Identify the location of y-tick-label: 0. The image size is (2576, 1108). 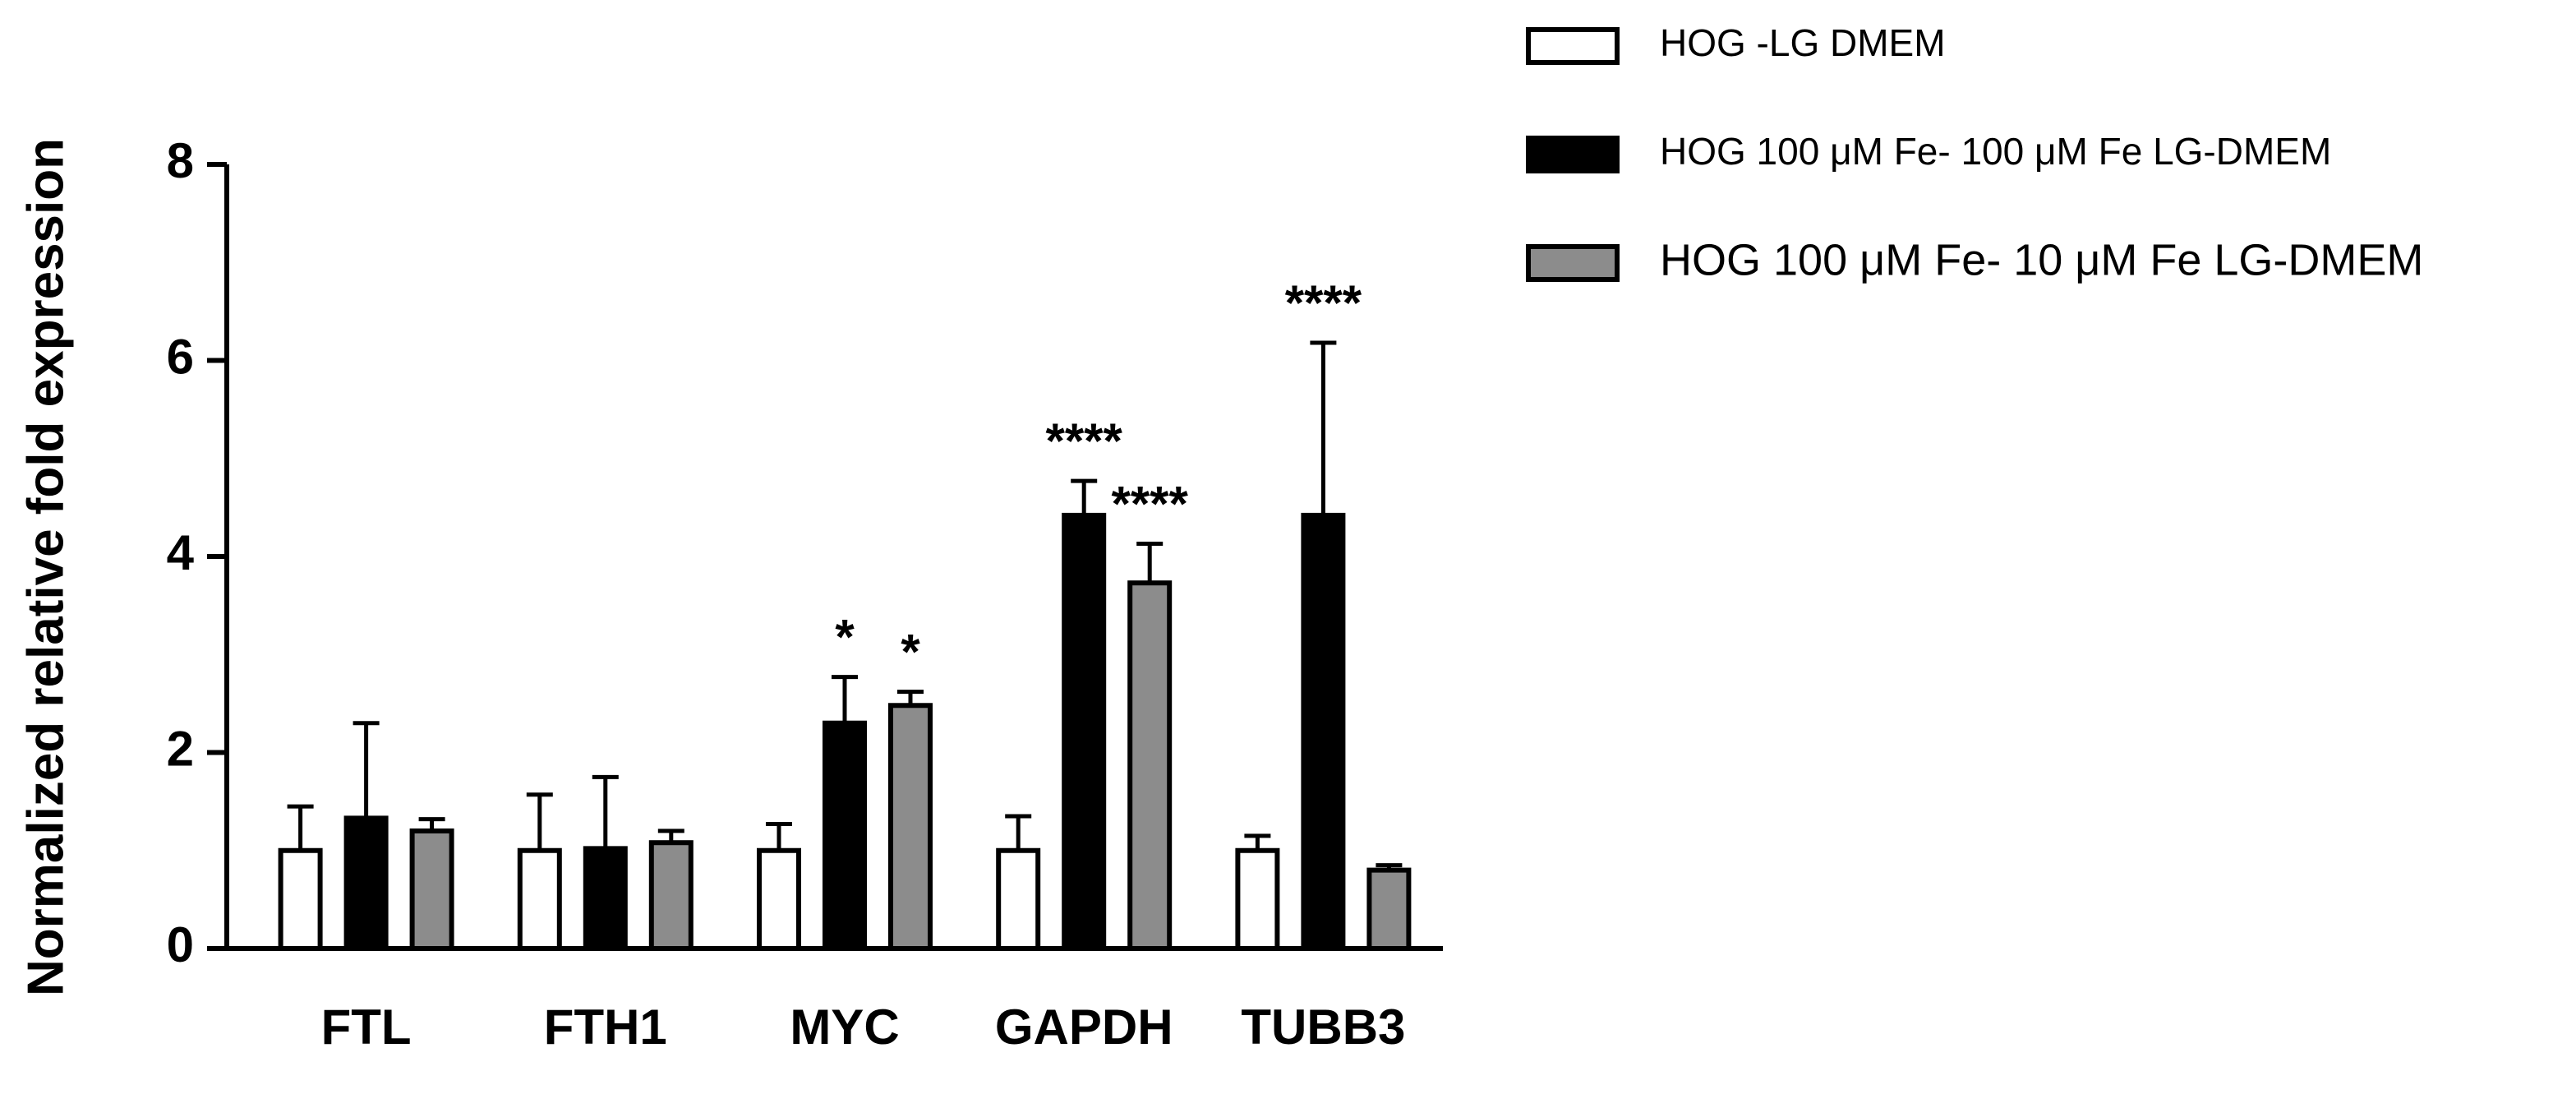
(180, 944).